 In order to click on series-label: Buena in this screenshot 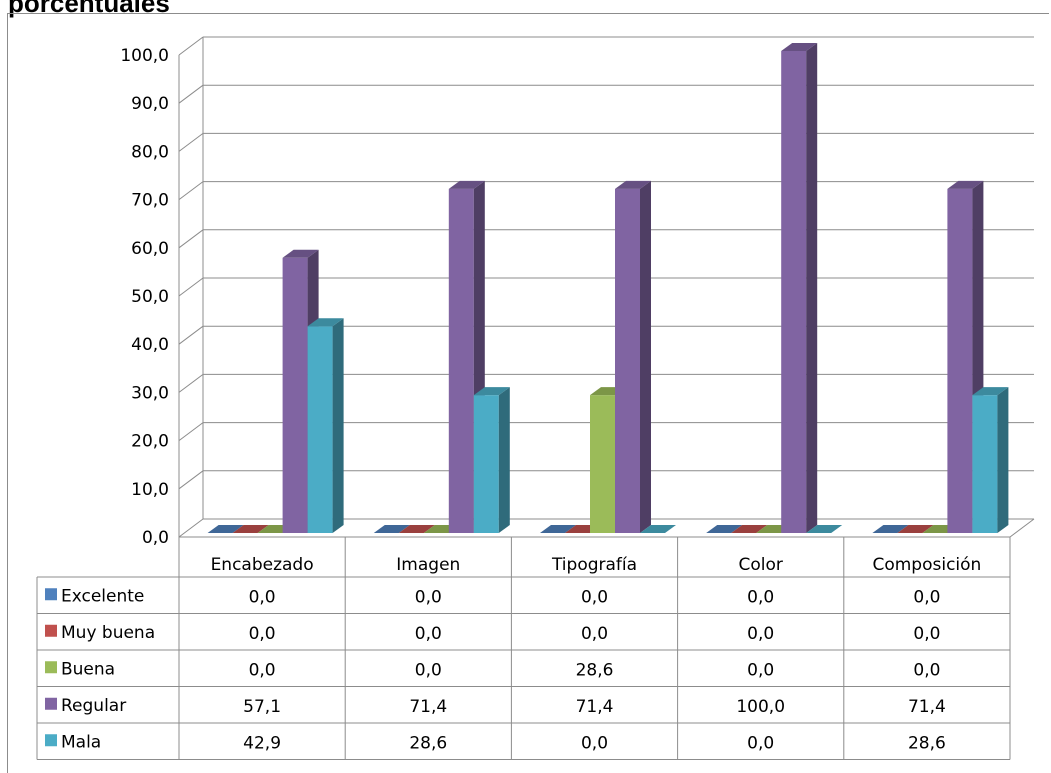, I will do `click(88, 669)`.